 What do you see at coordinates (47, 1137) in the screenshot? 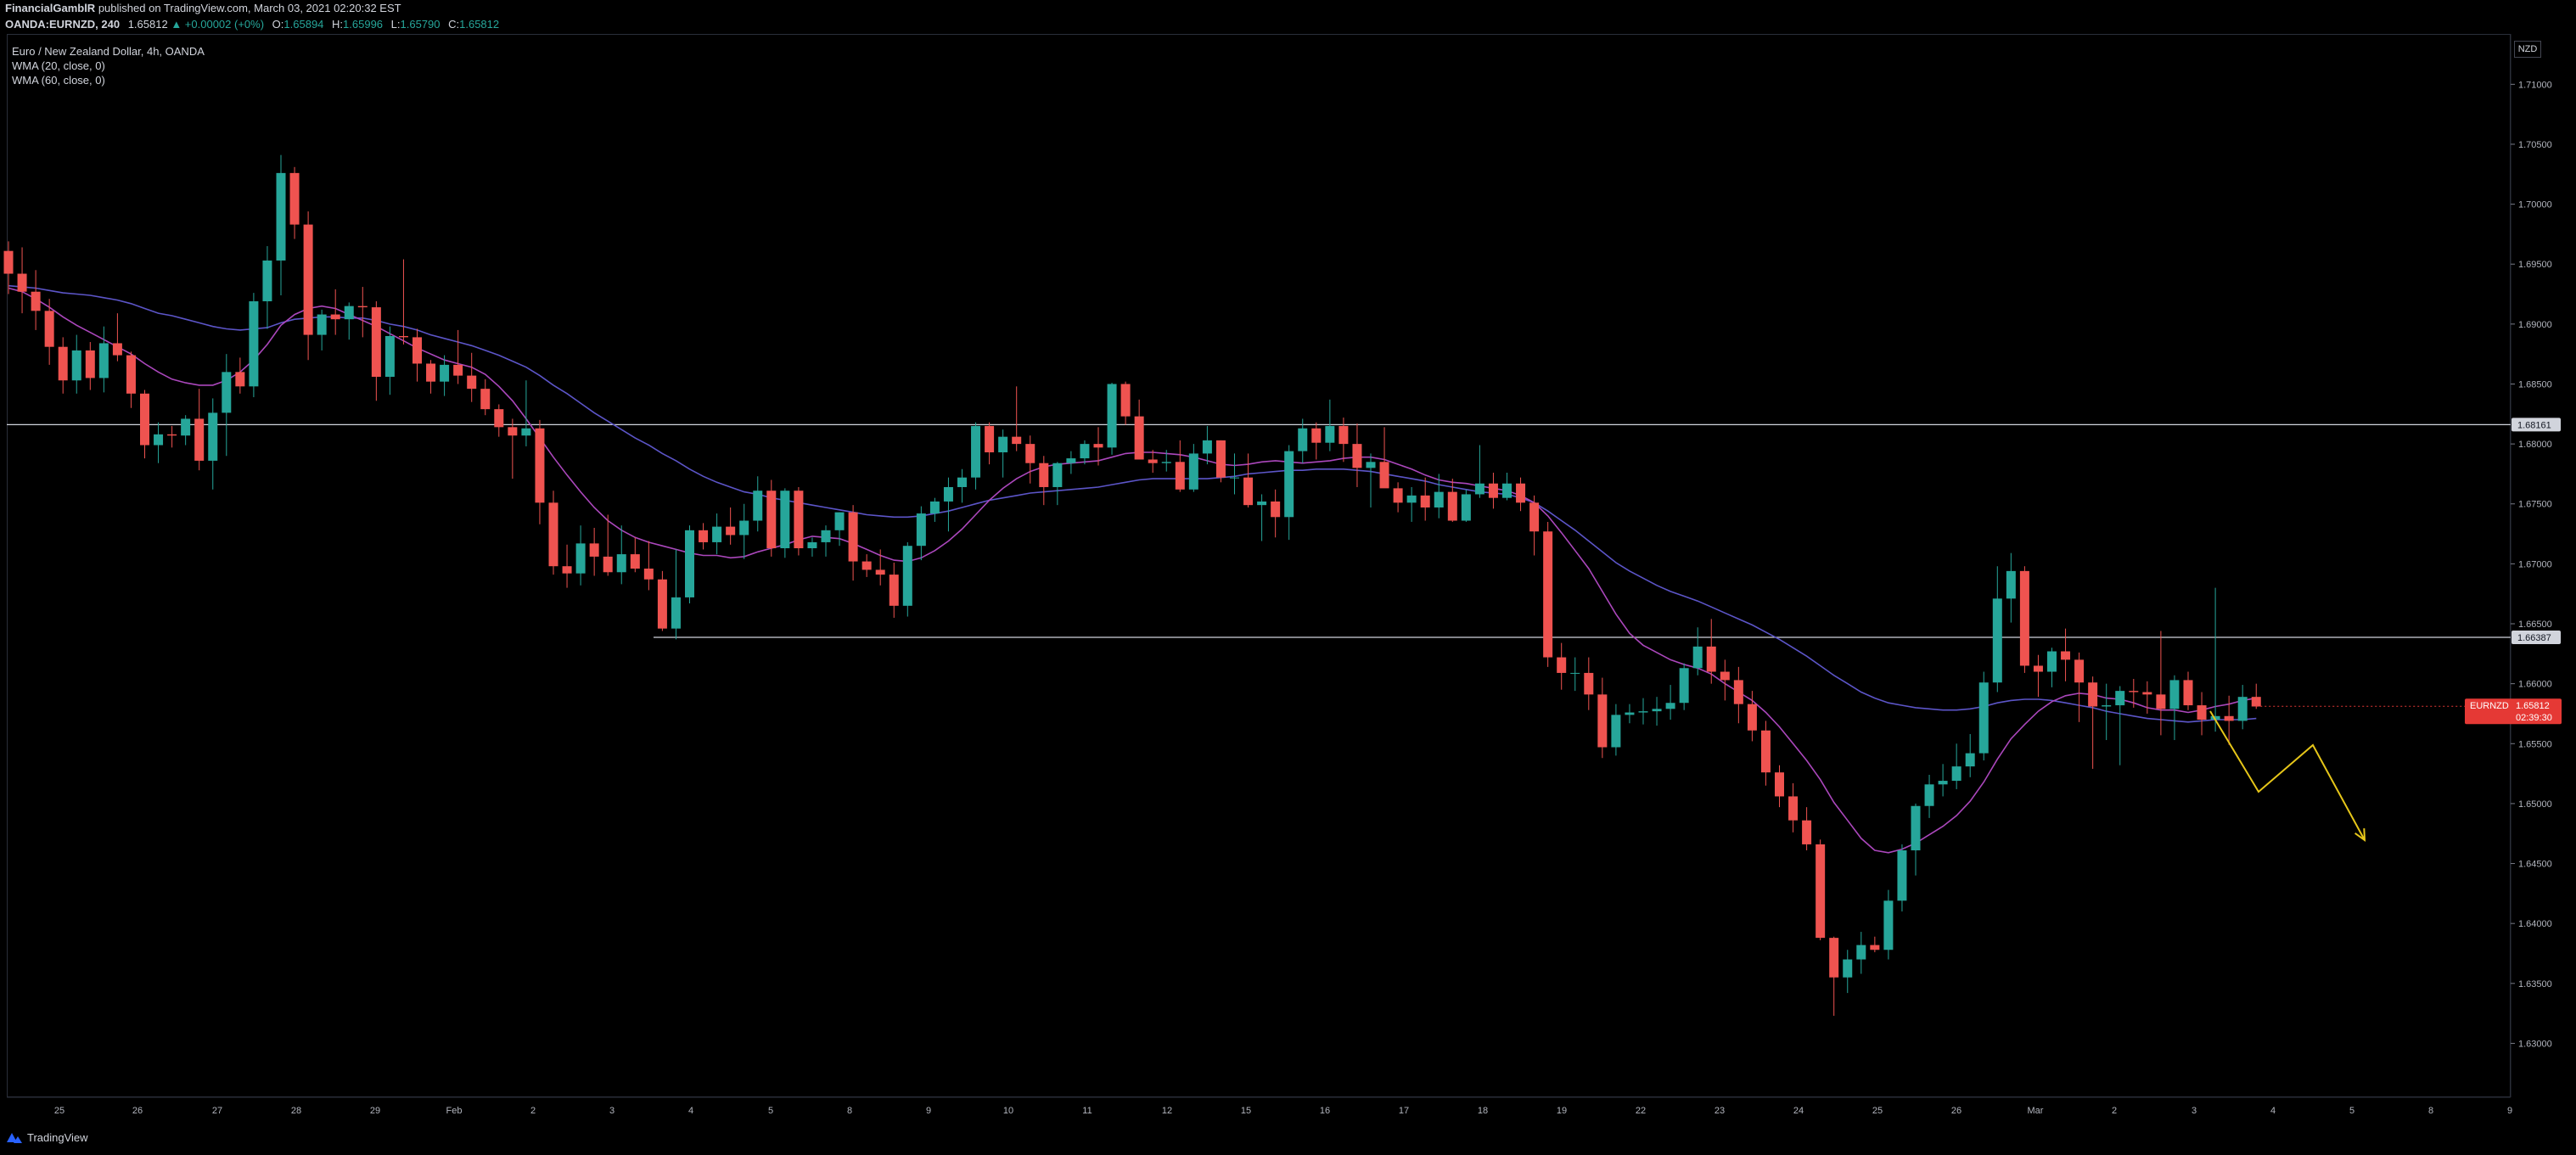
I see `brand: TradingView` at bounding box center [47, 1137].